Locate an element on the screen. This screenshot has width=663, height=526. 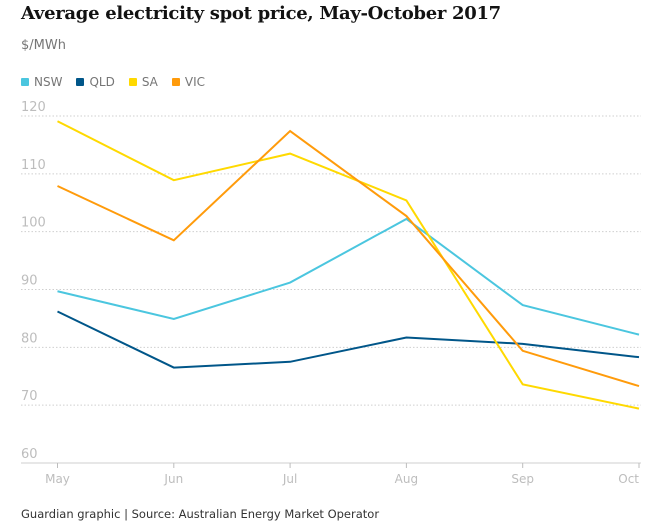
x-tick-label: Sep is located at coordinates (522, 479).